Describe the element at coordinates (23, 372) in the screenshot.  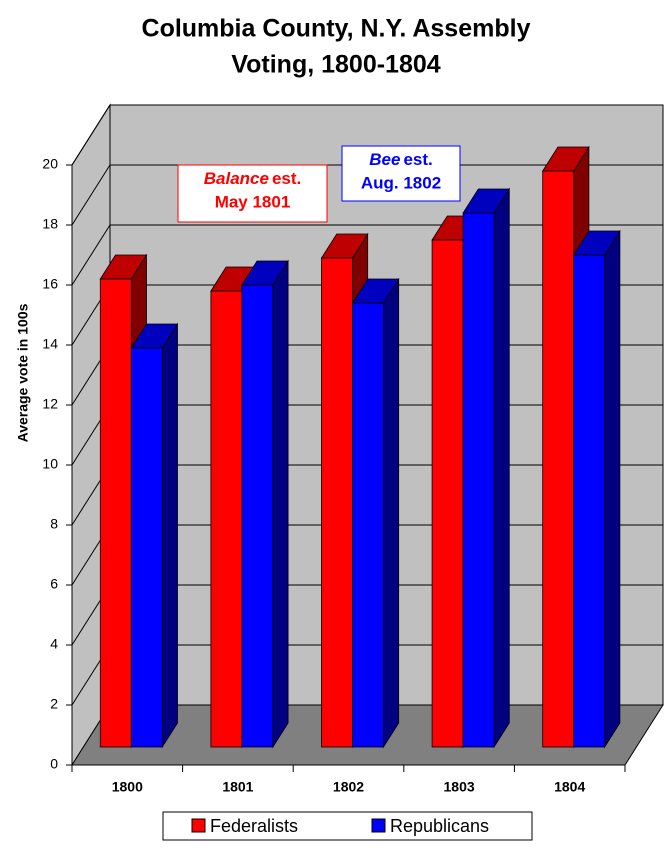
I see `y-axis-label: Average vote in 100s` at that location.